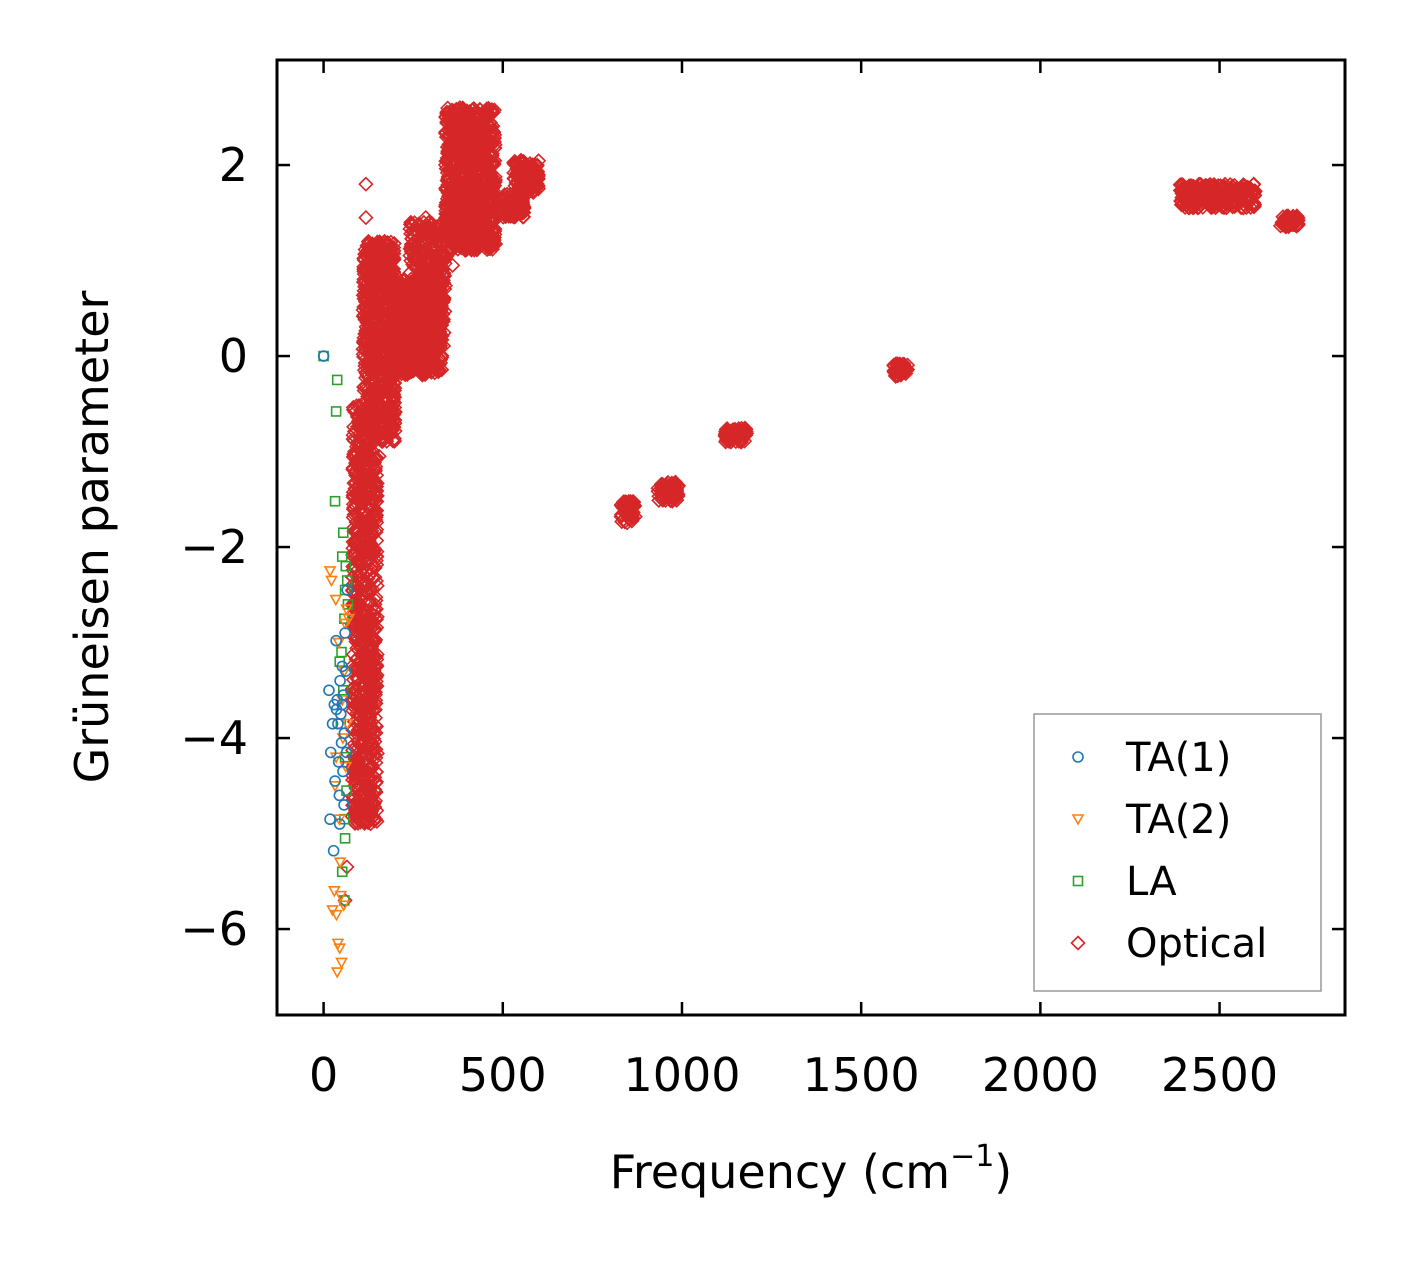 Image resolution: width=1406 pixels, height=1264 pixels. I want to click on x-axis-label-tail: ), so click(1003, 1172).